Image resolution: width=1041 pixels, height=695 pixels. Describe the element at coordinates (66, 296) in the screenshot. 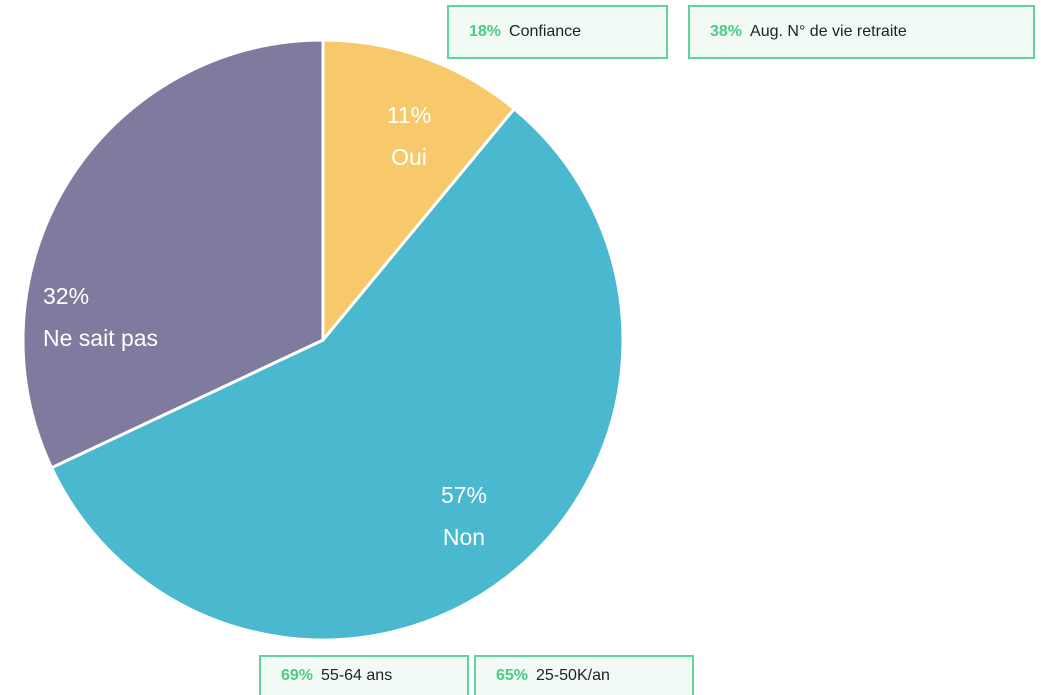

I see `slice-value-label: 32%` at that location.